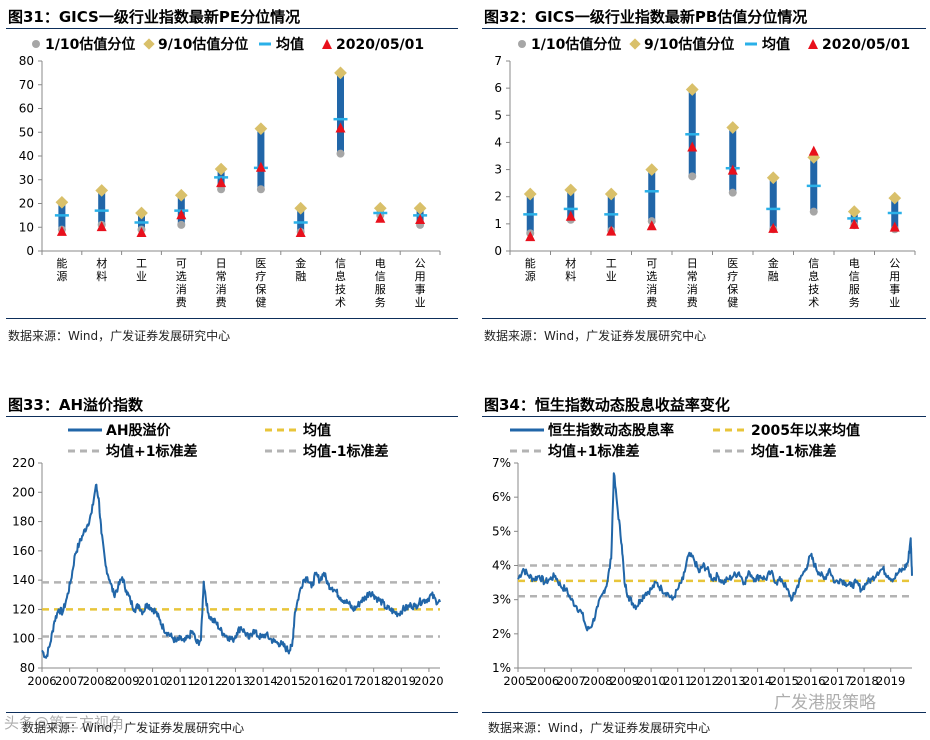  Describe the element at coordinates (498, 224) in the screenshot. I see `y-tick-label: 1` at that location.